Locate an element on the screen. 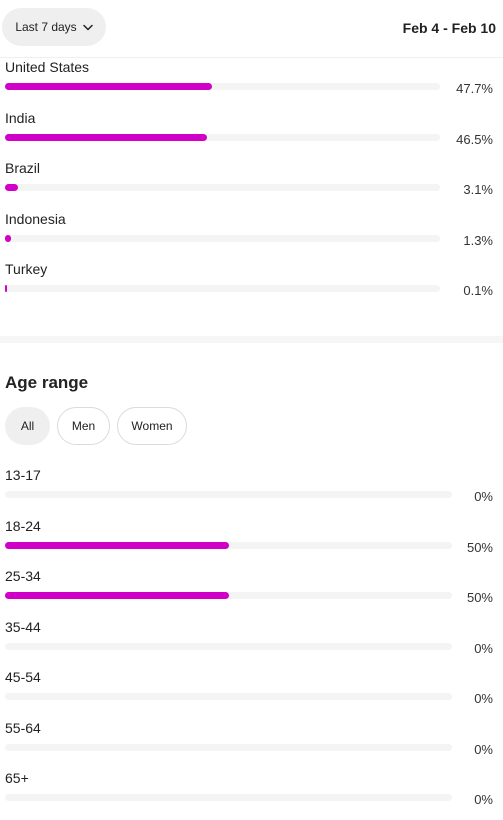 The height and width of the screenshot is (820, 503). country-label: Indonesia is located at coordinates (35, 218).